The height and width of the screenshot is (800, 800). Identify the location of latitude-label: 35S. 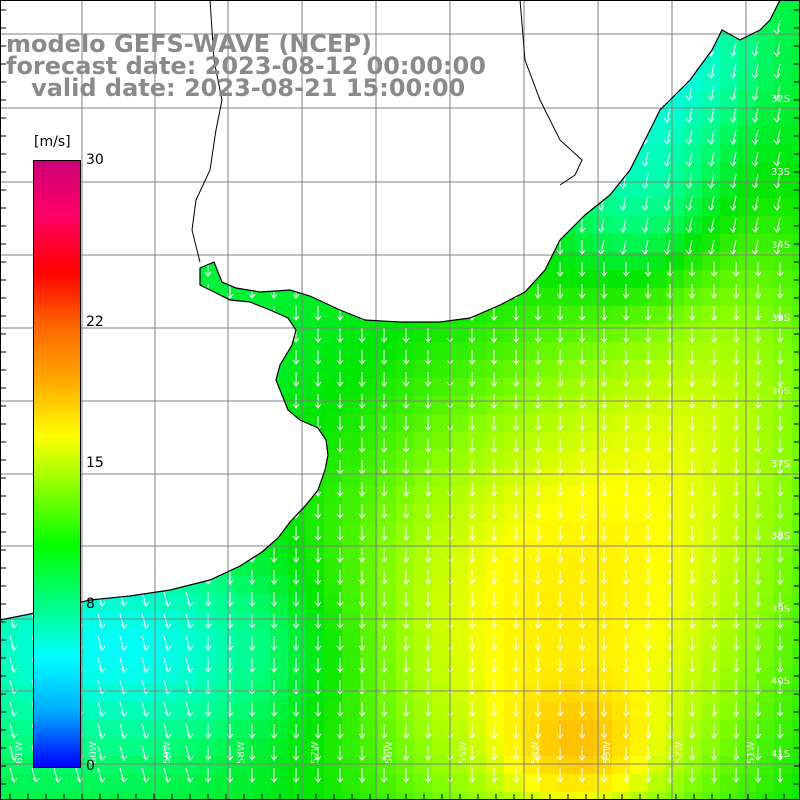
(781, 318).